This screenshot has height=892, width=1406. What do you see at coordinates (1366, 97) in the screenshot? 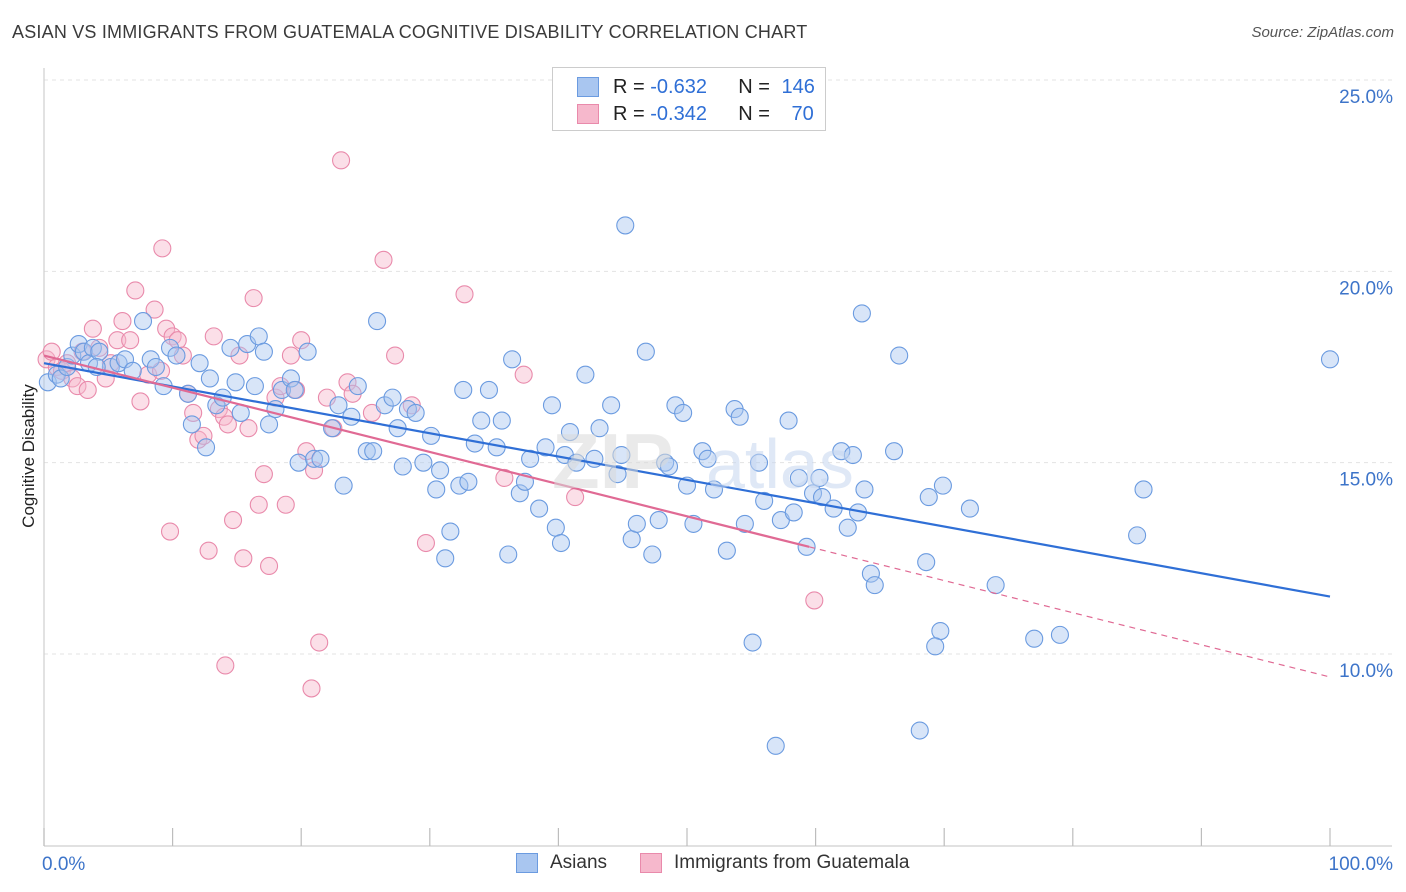
I see `y-tick-label: 25.0%` at bounding box center [1366, 97].